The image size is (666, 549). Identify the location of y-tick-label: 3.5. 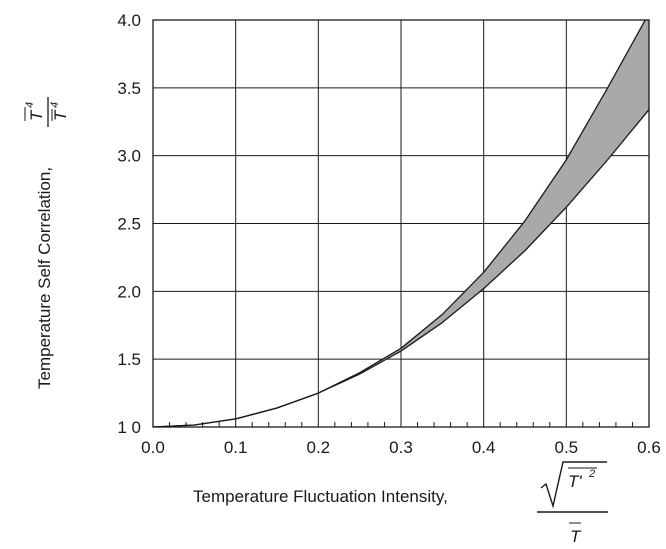
(129, 88).